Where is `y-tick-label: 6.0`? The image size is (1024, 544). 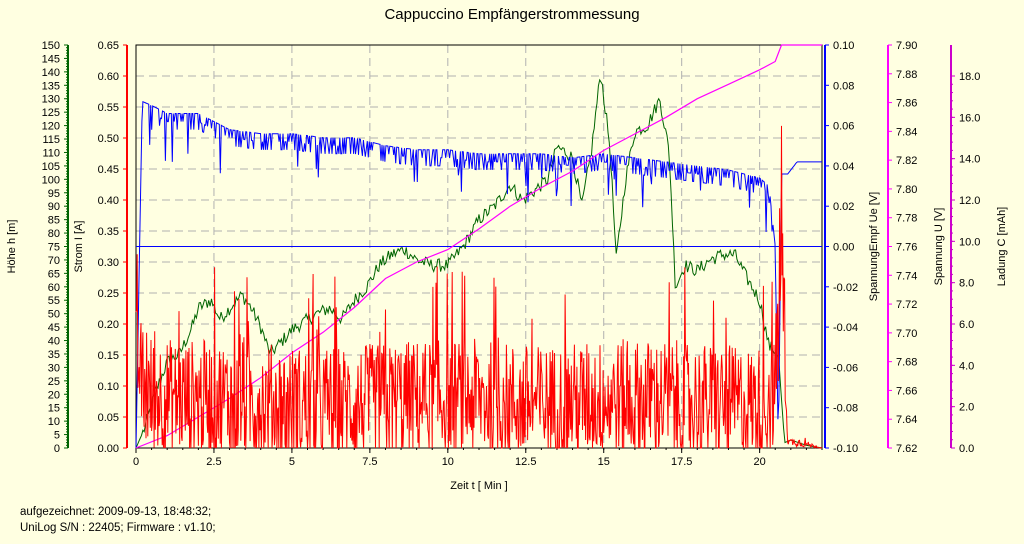
y-tick-label: 6.0 is located at coordinates (966, 325).